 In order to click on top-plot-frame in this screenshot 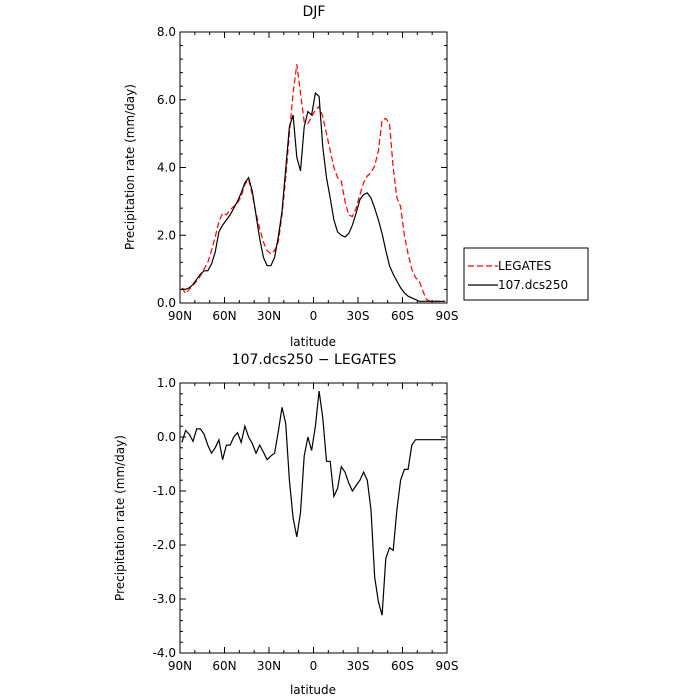, I will do `click(313, 167)`.